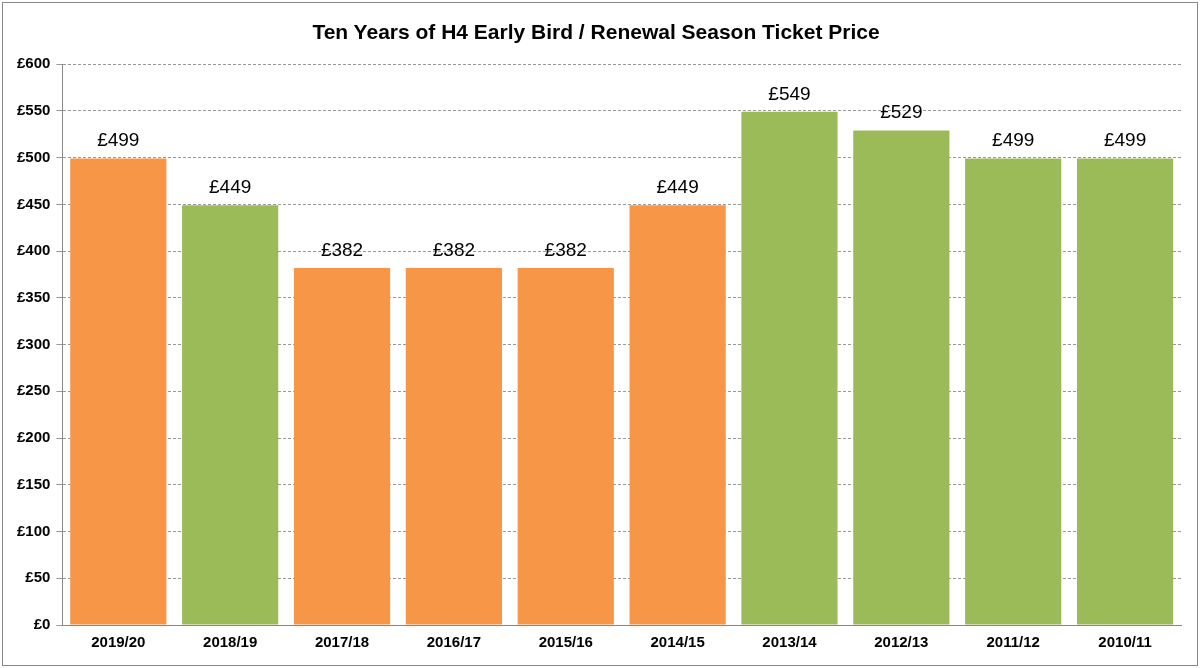  Describe the element at coordinates (38, 577) in the screenshot. I see `y-tick-label: £50` at that location.